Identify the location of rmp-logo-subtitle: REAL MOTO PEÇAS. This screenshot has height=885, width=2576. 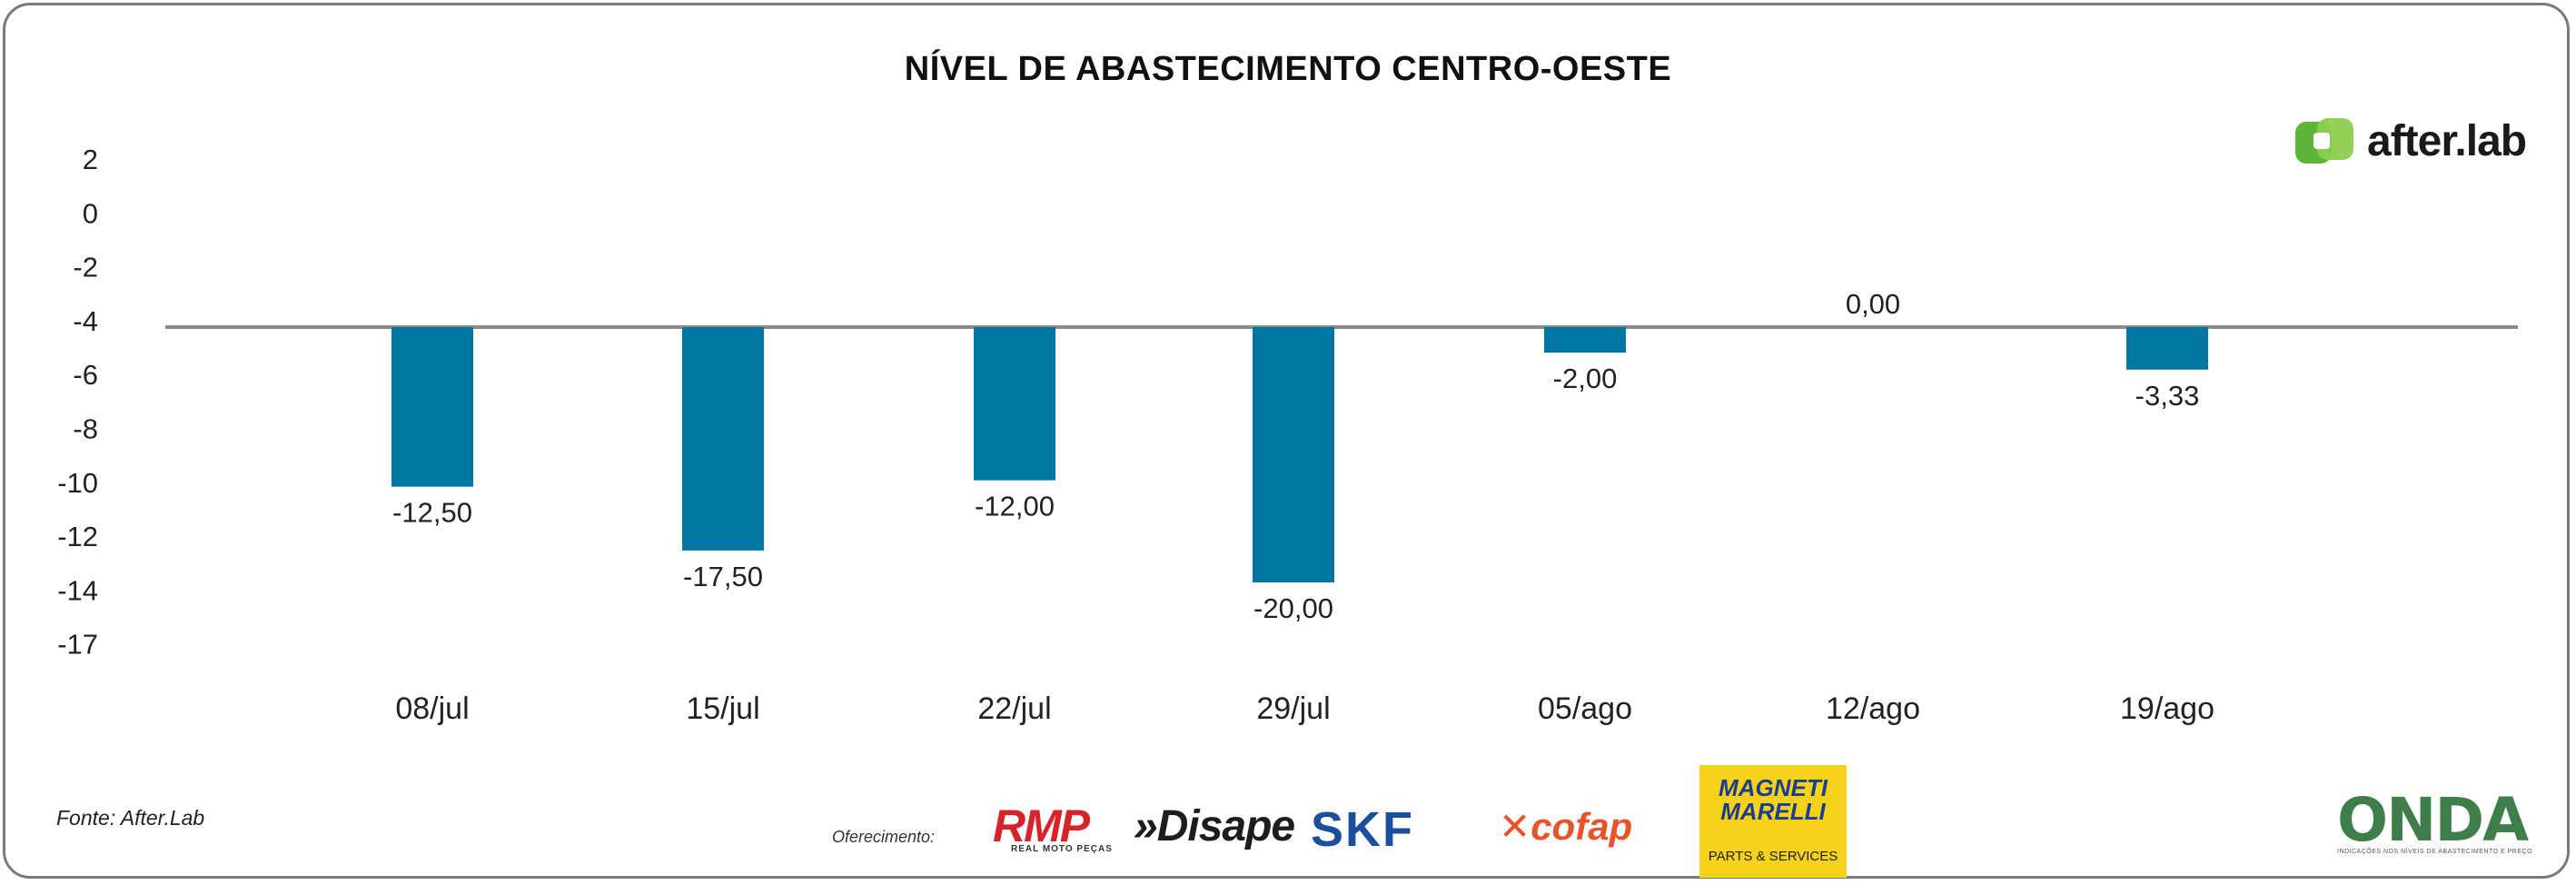
(1062, 849).